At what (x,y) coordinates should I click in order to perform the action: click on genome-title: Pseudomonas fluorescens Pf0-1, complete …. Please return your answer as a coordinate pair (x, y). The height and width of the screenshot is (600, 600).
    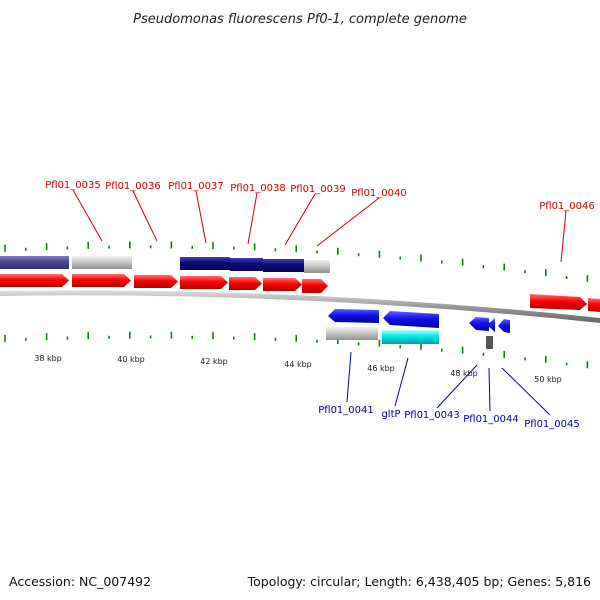
    Looking at the image, I should click on (300, 19).